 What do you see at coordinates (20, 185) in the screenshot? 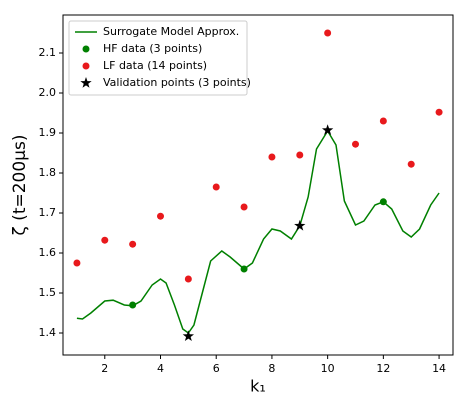
I see `y-axis-label: ζ (t=200μs)` at bounding box center [20, 185].